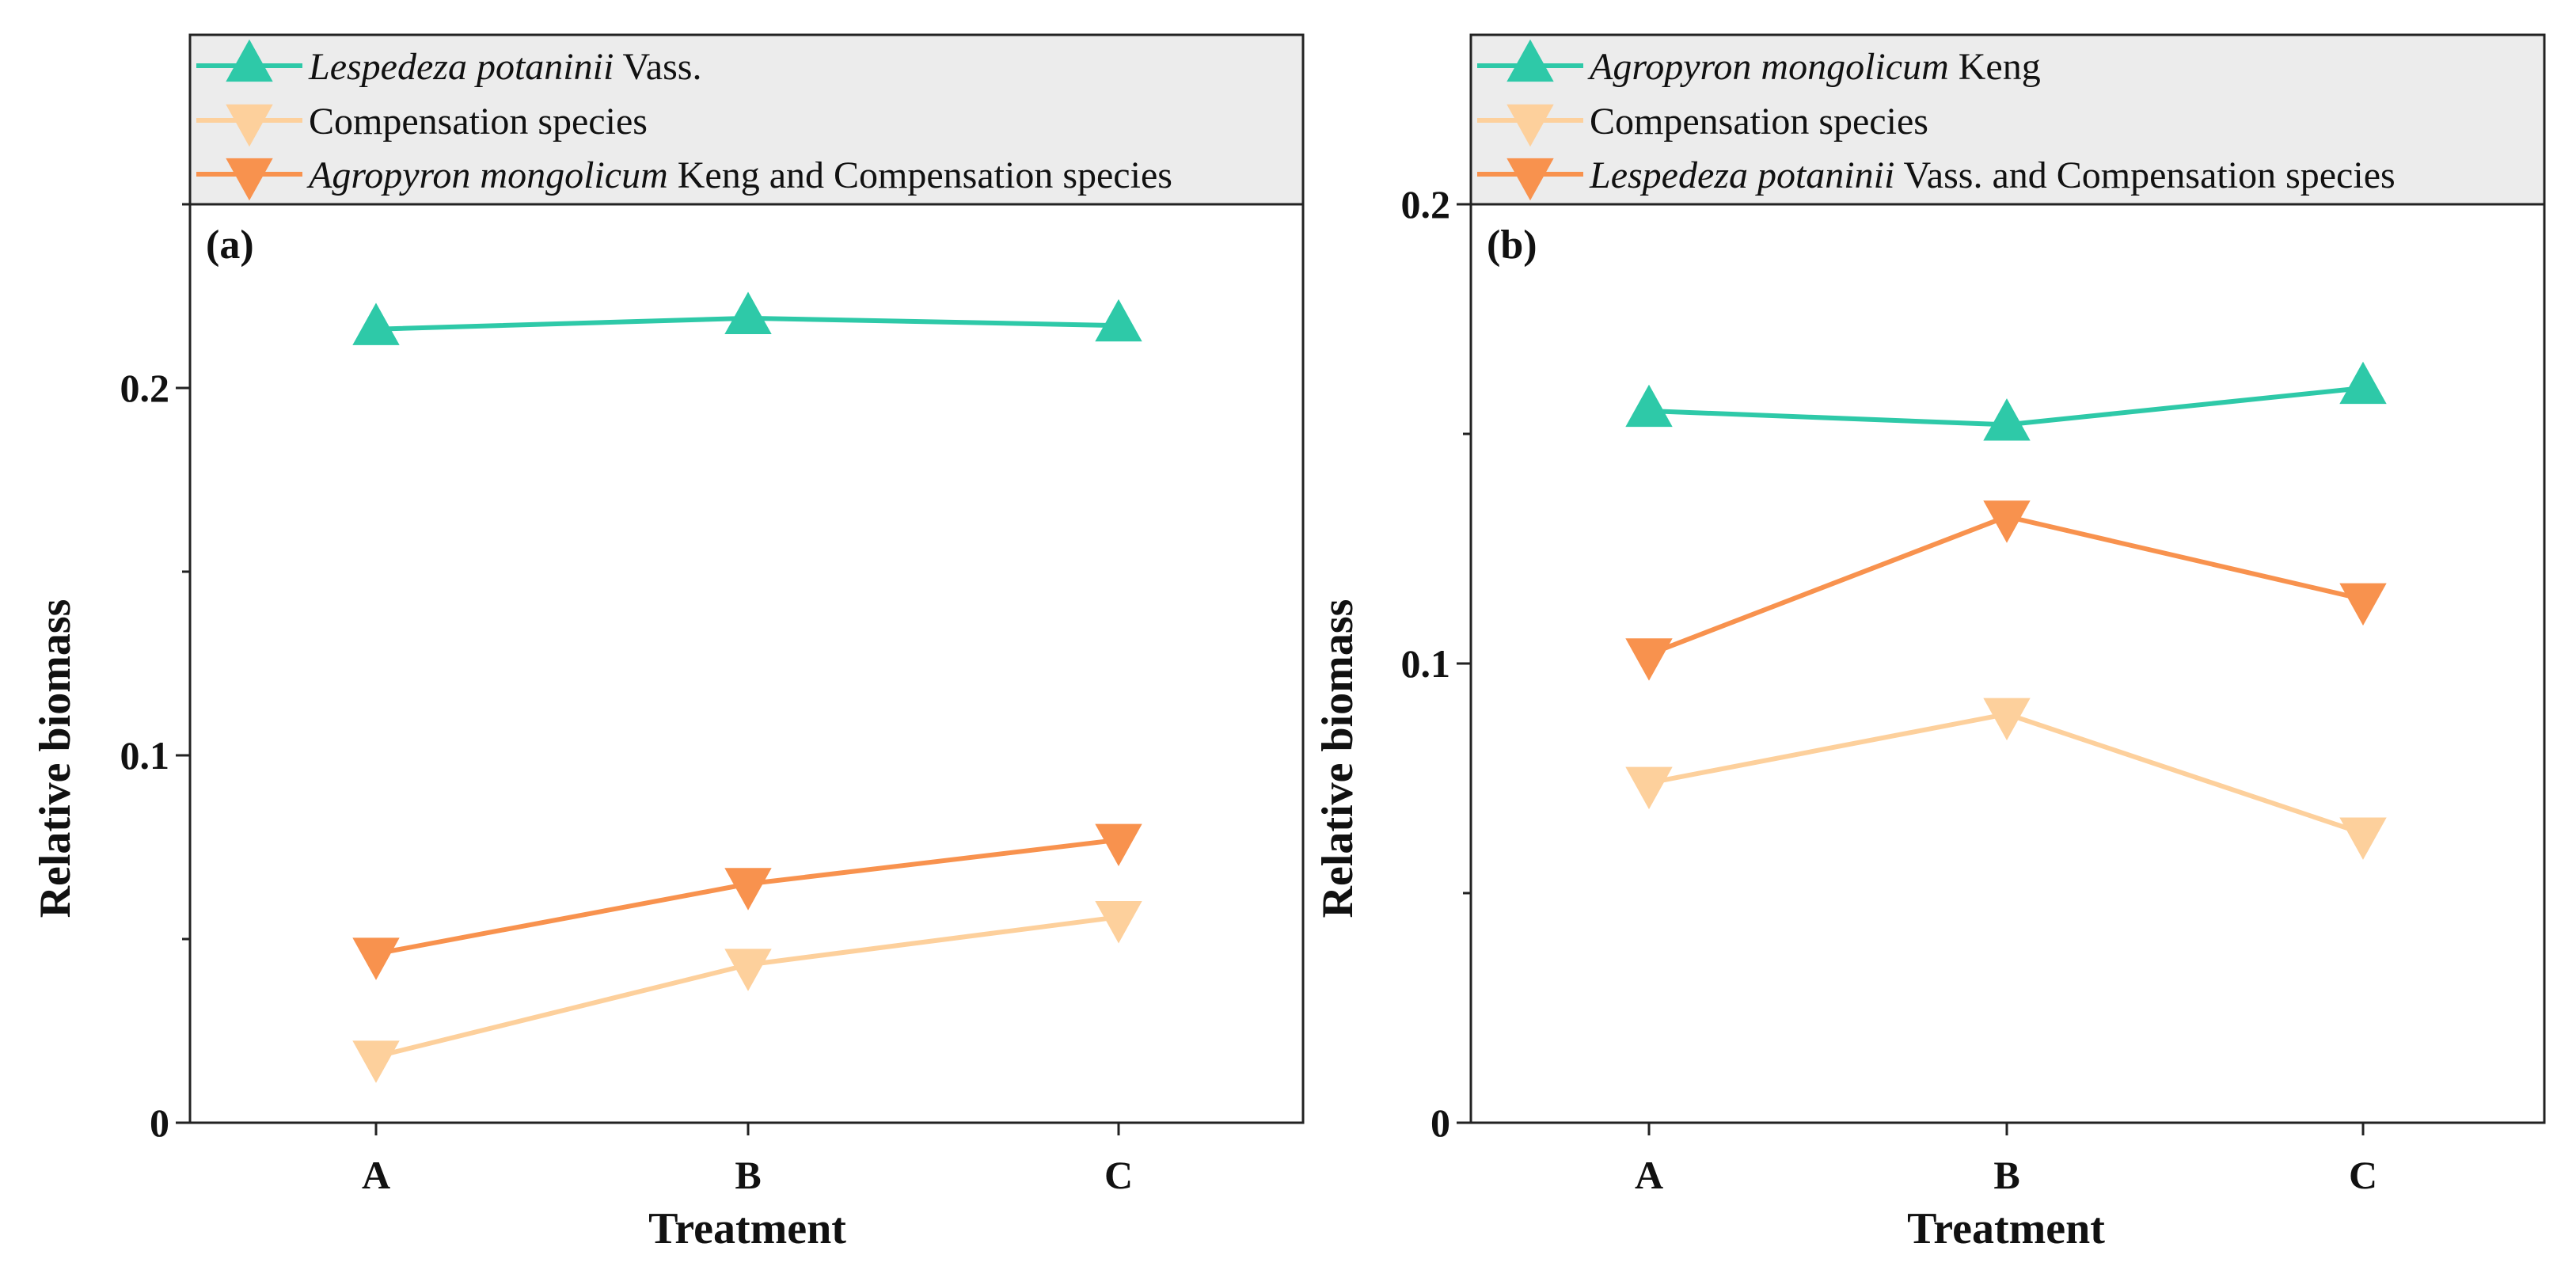  I want to click on legend-entry-text: Keng, so click(1995, 67).